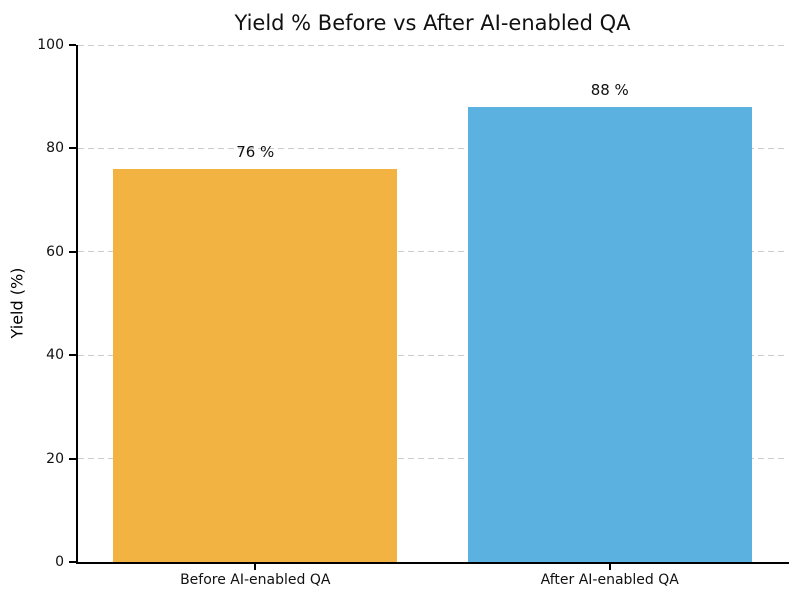 This screenshot has width=800, height=600. What do you see at coordinates (55, 148) in the screenshot?
I see `y-tick-label: 80` at bounding box center [55, 148].